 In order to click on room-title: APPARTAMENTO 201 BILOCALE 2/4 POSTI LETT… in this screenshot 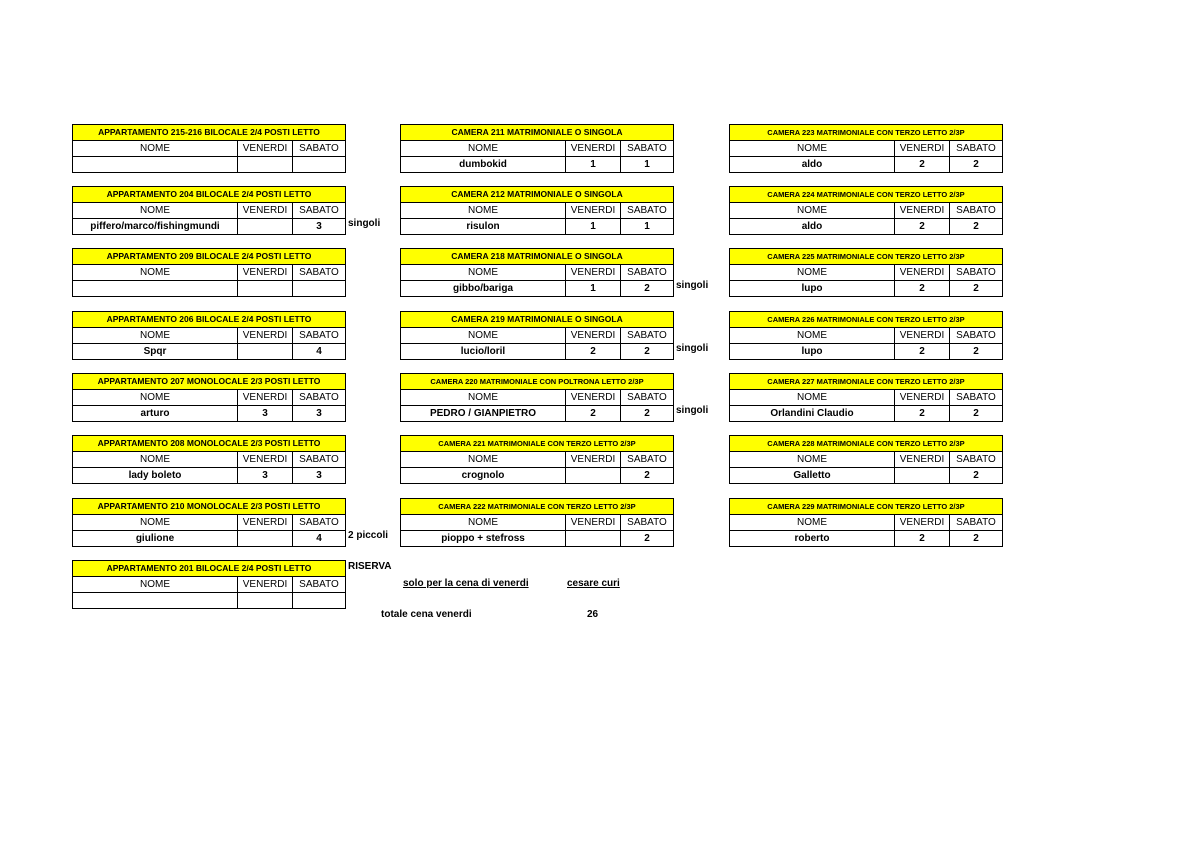, I will do `click(209, 569)`.